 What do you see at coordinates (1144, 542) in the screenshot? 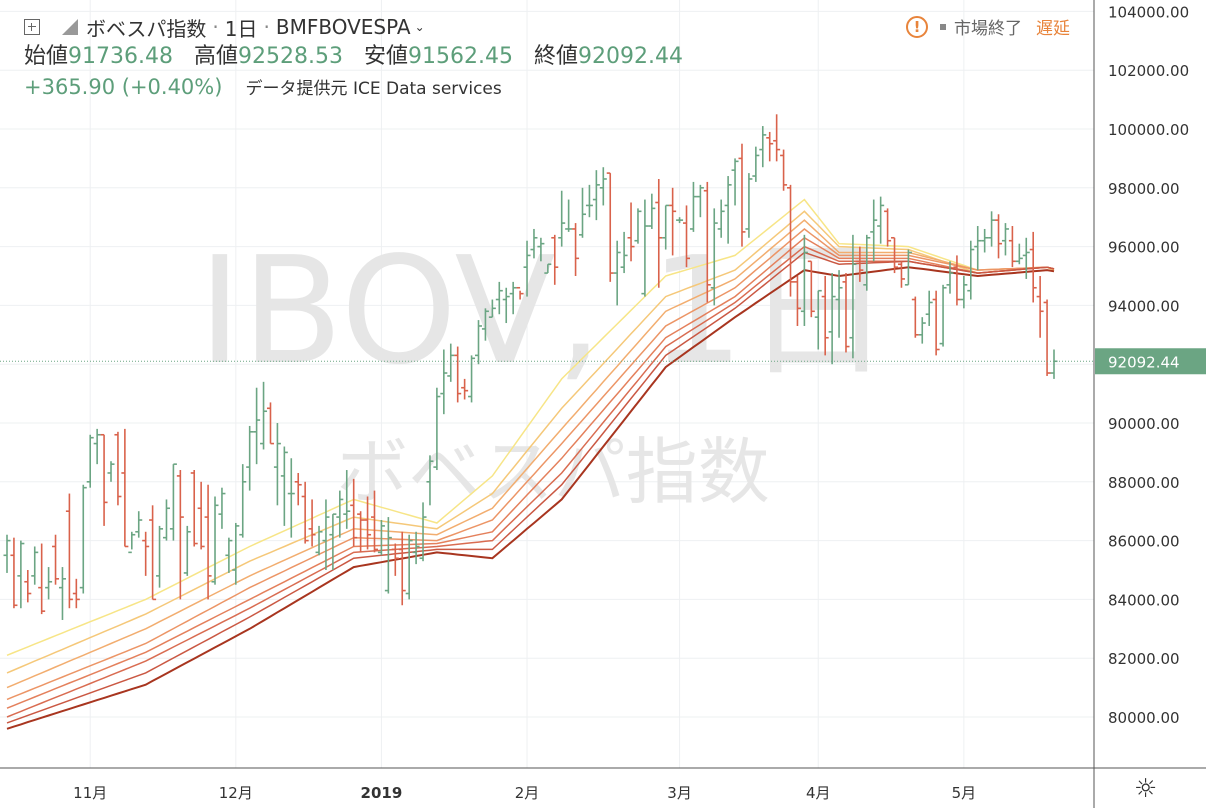
I see `y-tick-label: 86000.00` at bounding box center [1144, 542].